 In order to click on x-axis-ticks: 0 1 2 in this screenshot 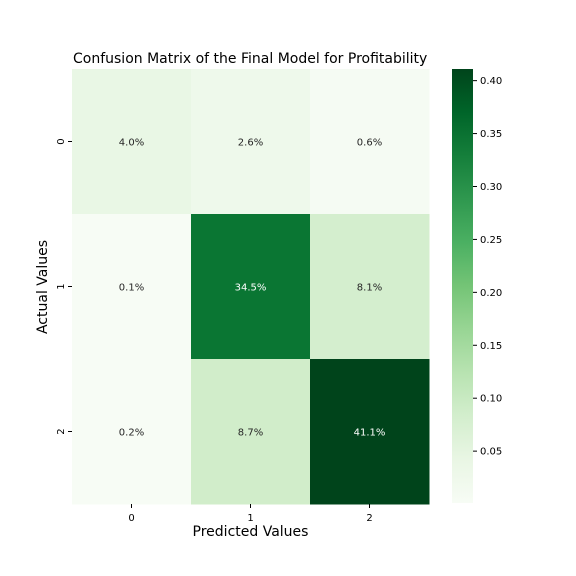, I will do `click(250, 514)`.